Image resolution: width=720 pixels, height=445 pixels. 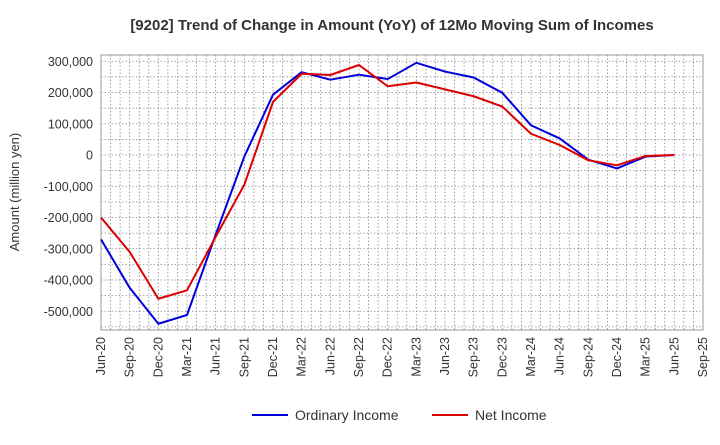 I want to click on x-tick-label: Jun-24, so click(x=560, y=356).